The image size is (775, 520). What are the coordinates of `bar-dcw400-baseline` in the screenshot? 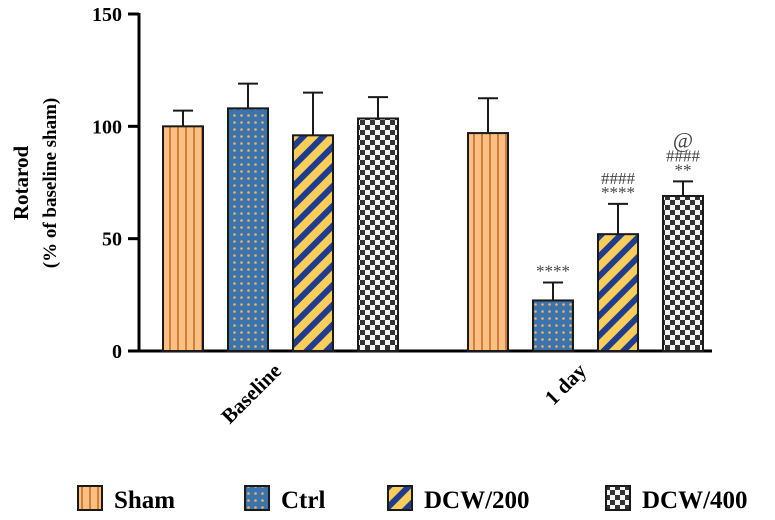 It's located at (378, 234).